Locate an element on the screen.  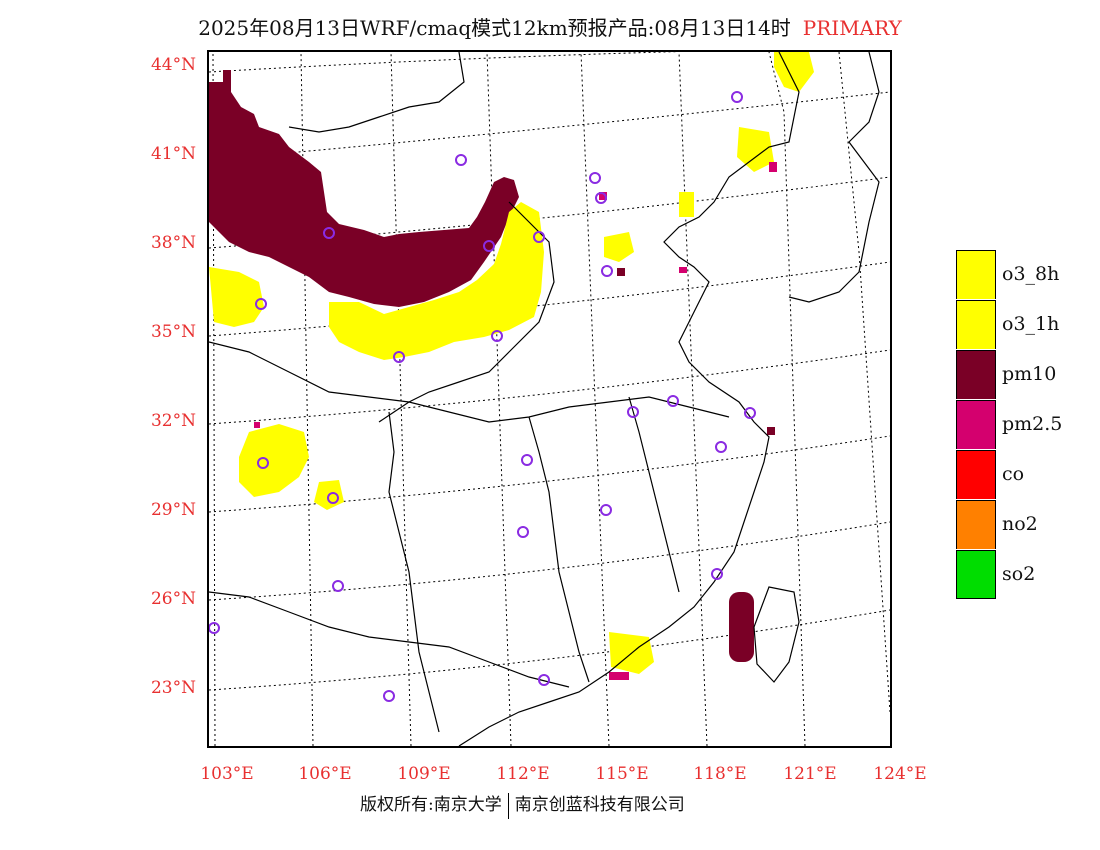
lat-label-35: 35°N is located at coordinates (173, 332).